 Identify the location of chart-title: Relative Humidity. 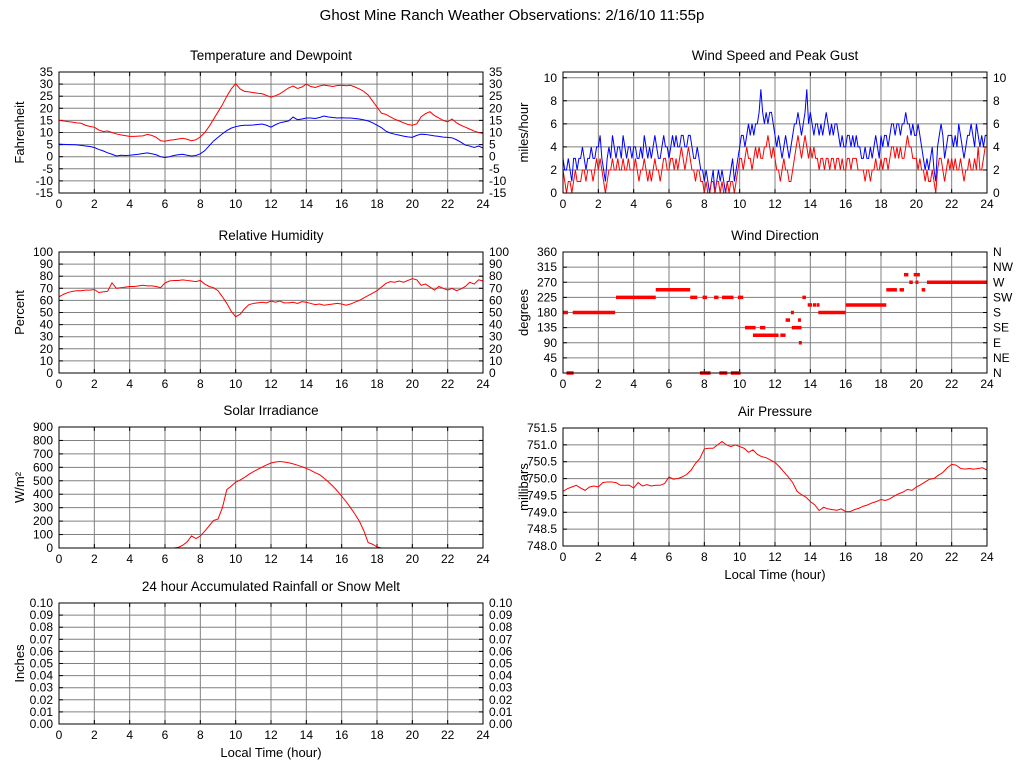
(270, 235).